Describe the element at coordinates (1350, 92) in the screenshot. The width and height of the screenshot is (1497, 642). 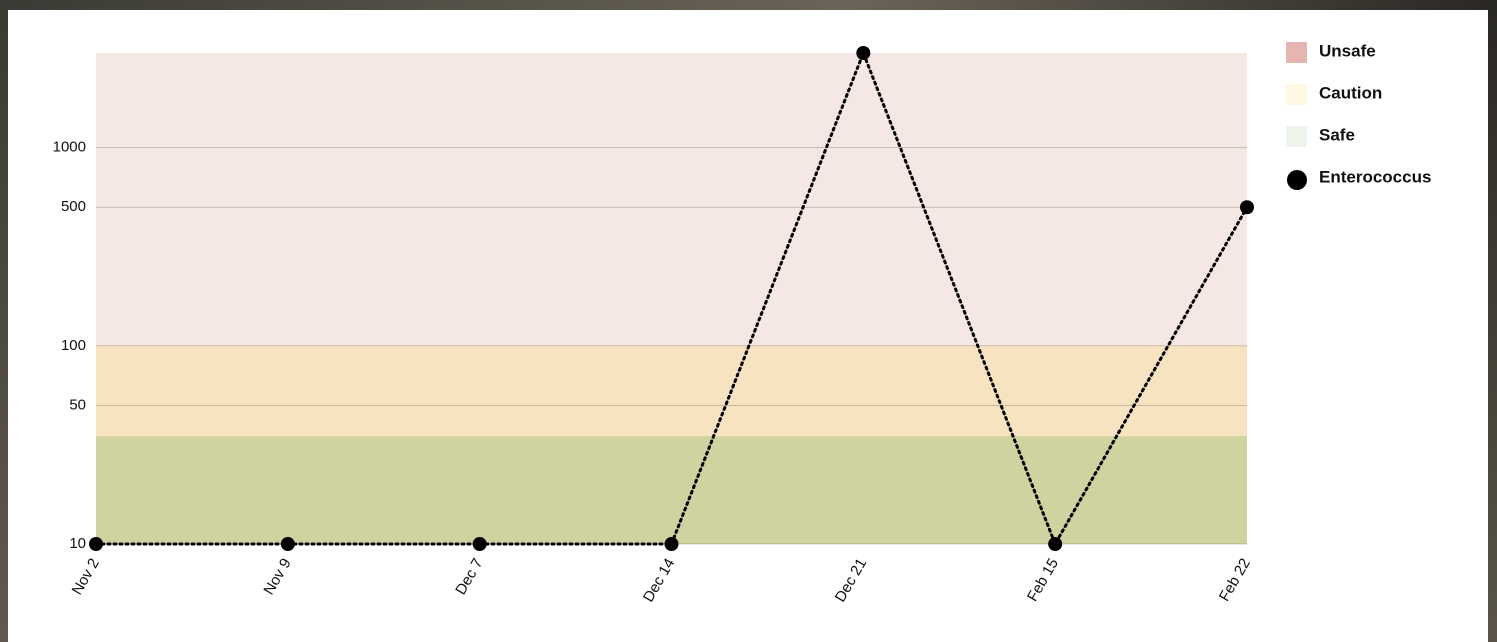
I see `legend-label: Caution` at that location.